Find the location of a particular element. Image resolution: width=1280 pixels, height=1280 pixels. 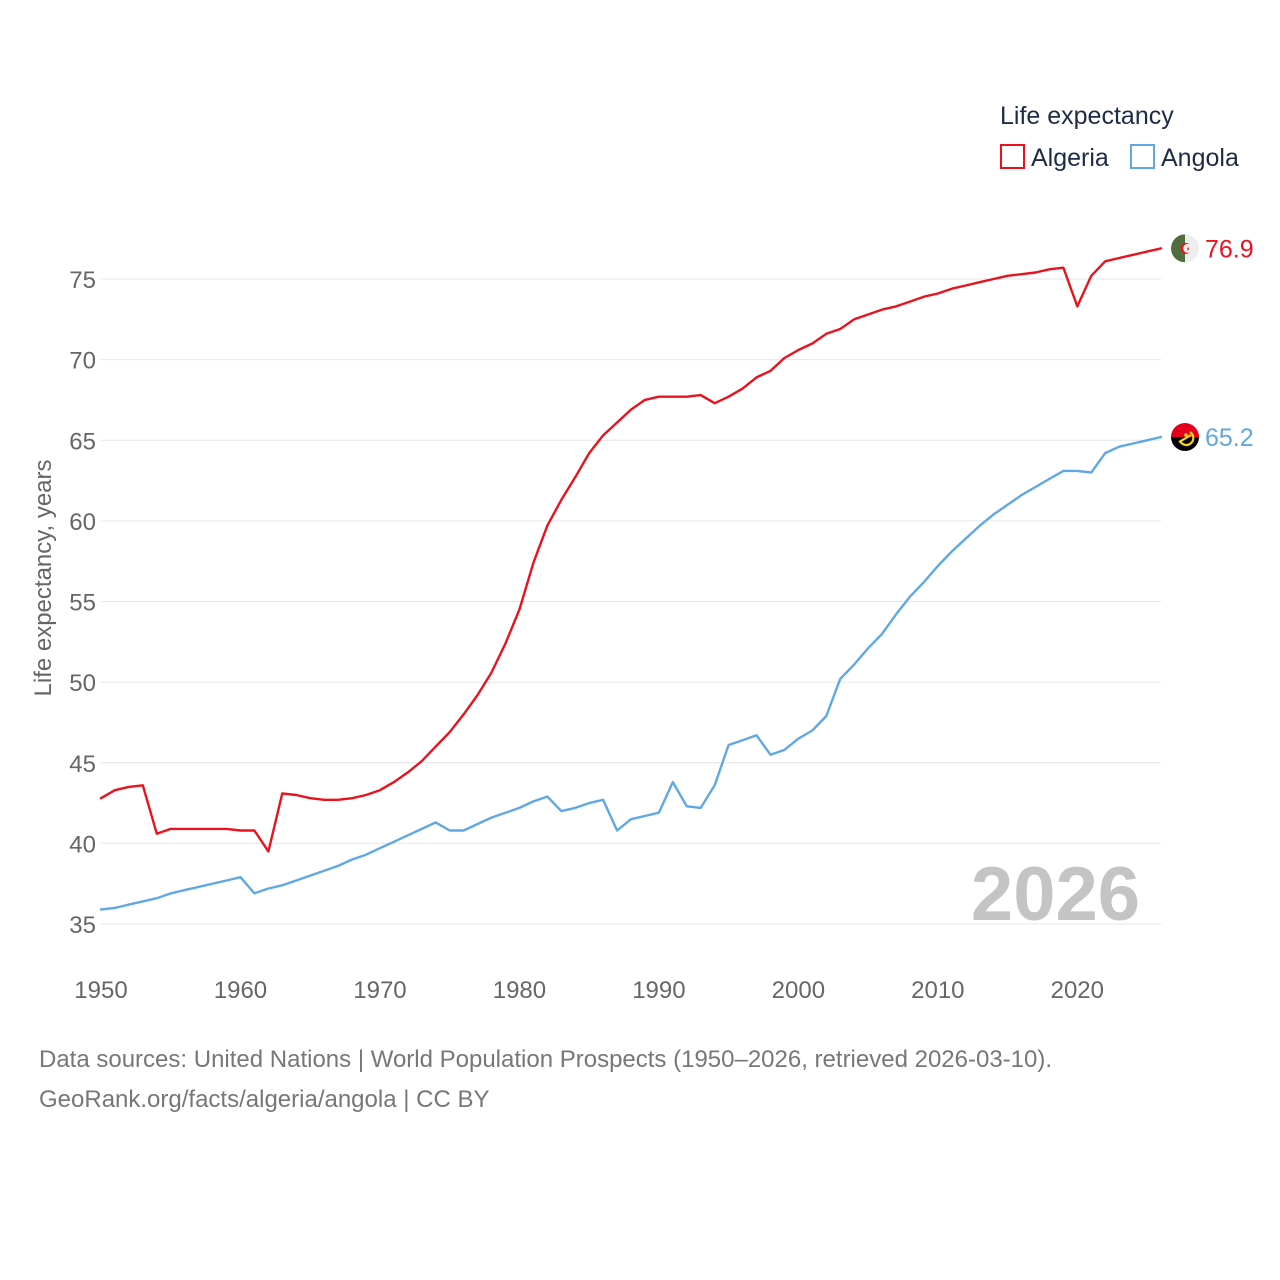

legend-swatch-algeria is located at coordinates (1012, 156).